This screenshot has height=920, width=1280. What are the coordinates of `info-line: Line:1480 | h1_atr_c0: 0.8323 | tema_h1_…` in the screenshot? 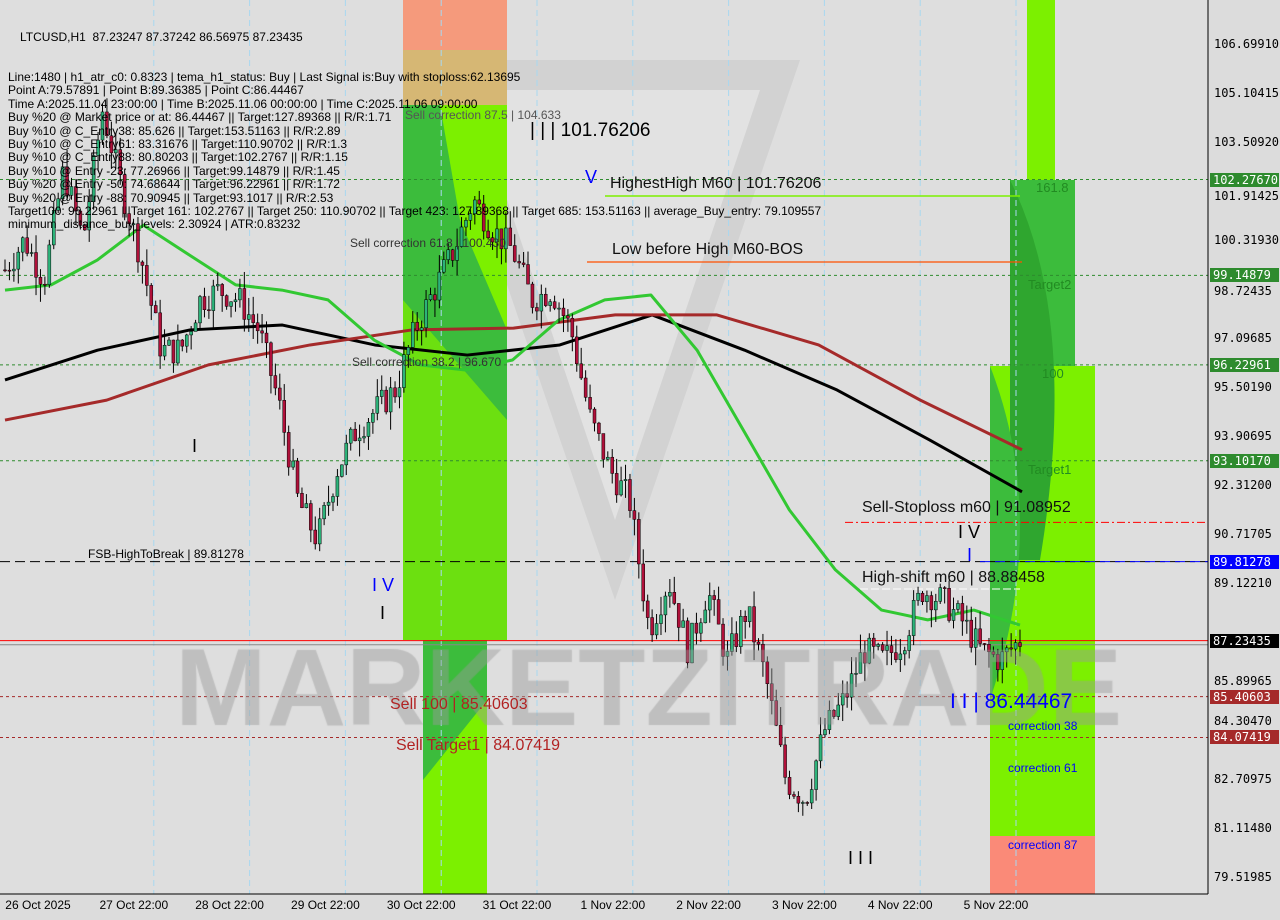 It's located at (264, 77).